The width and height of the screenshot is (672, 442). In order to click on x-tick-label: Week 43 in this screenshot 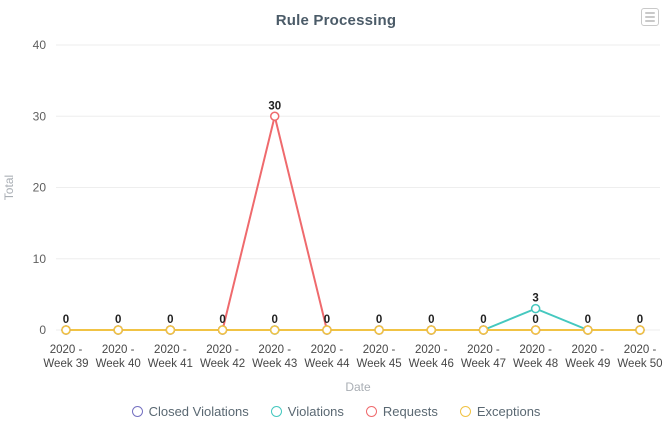, I will do `click(274, 364)`.